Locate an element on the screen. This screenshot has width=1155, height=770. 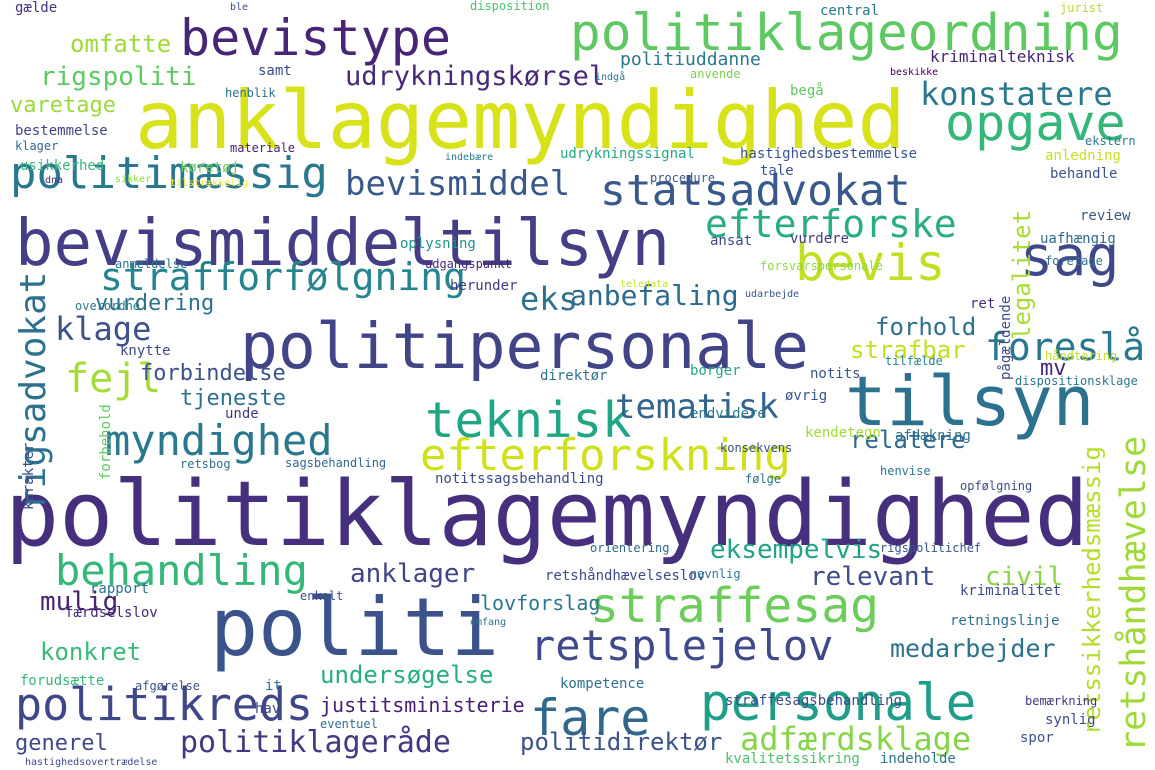
word: forudsætte is located at coordinates (62, 681).